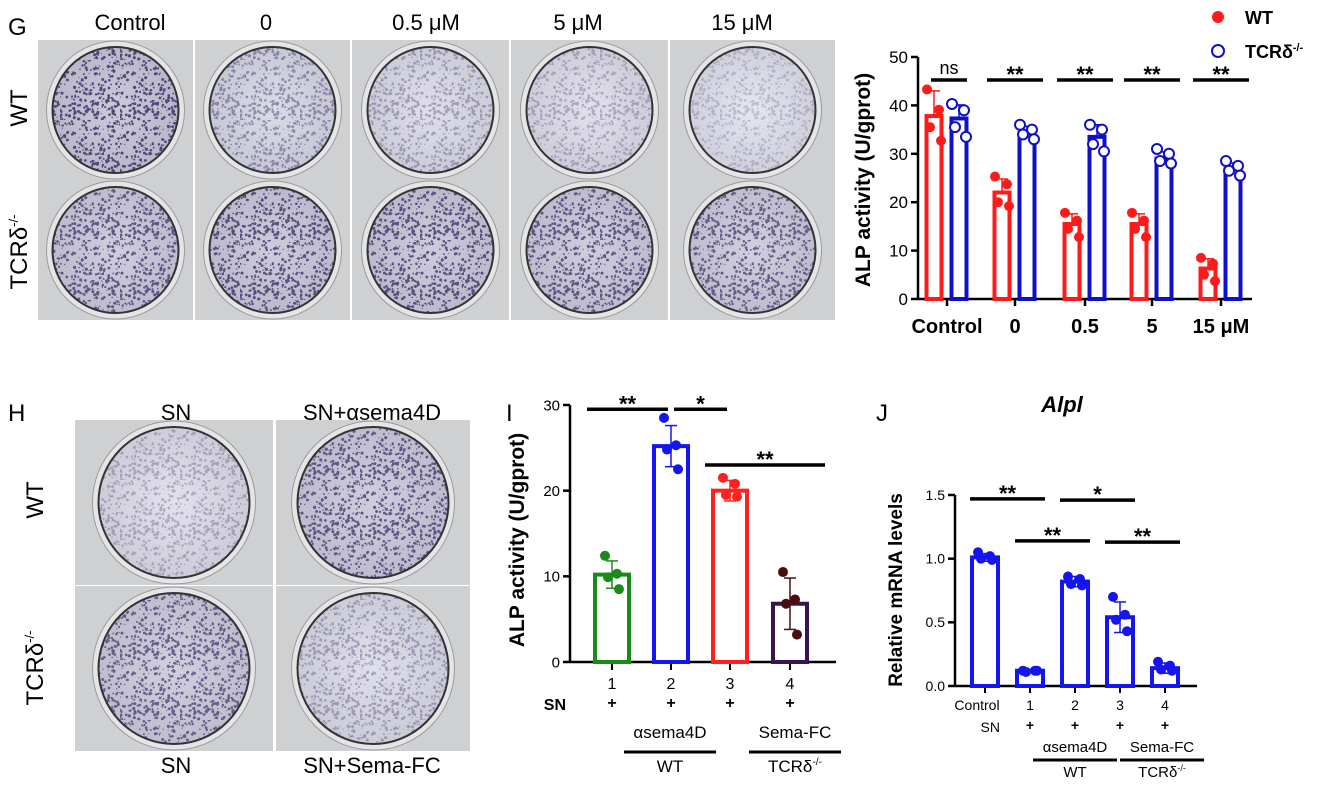 This screenshot has height=785, width=1336. Describe the element at coordinates (898, 57) in the screenshot. I see `y-tick-label: 50` at that location.